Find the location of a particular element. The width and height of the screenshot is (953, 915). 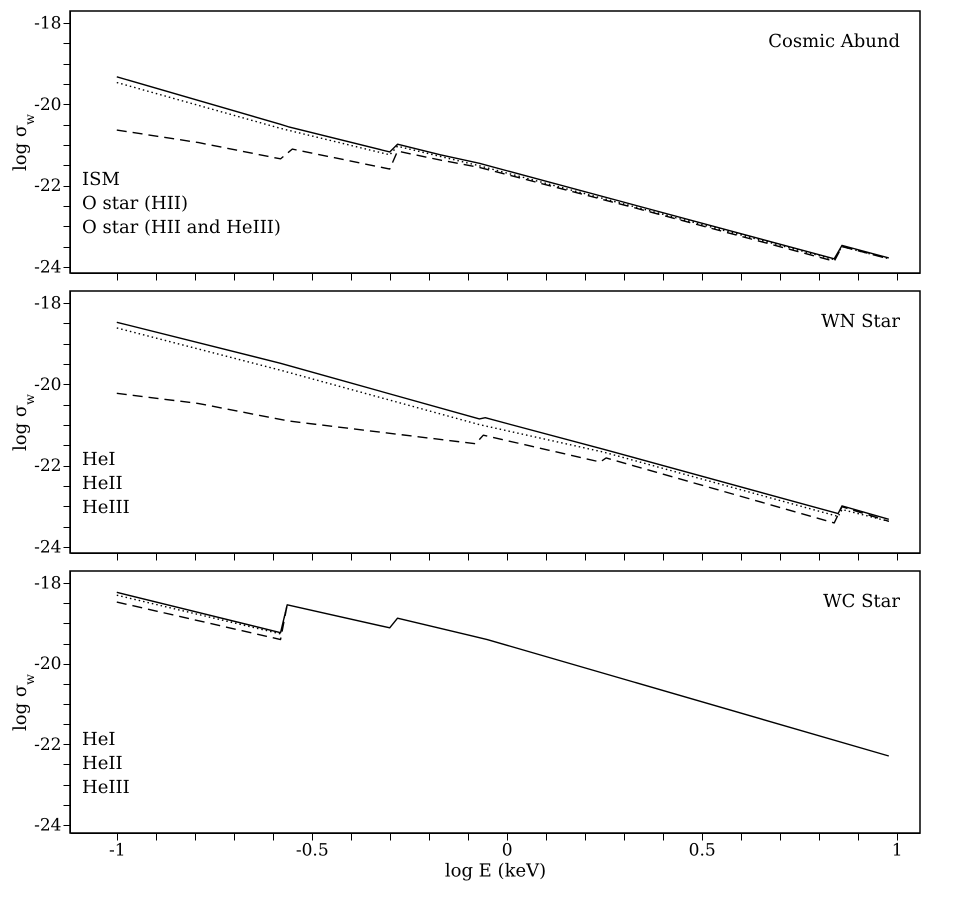

x-tick-label: 1 is located at coordinates (897, 850).